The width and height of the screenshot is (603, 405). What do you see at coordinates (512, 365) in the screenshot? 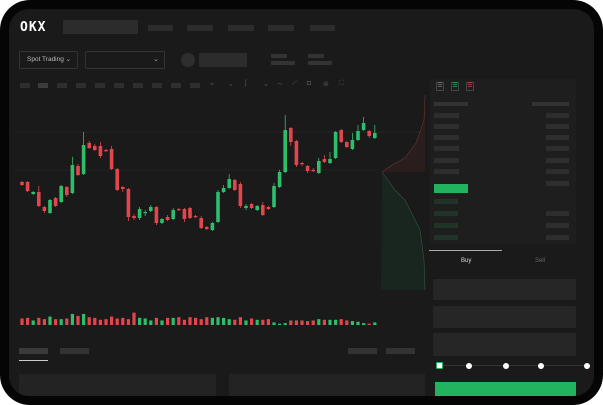
I see `slider-track` at bounding box center [512, 365].